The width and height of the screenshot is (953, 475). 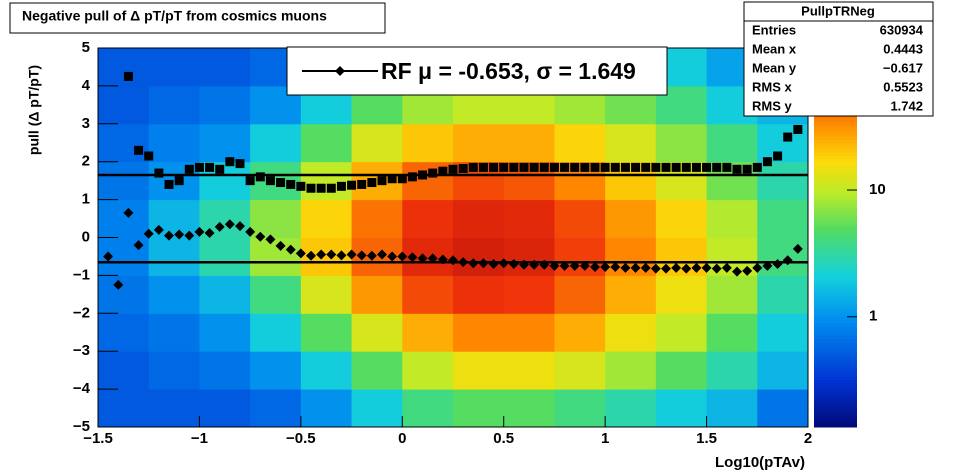 I want to click on y-tick-label: 0, so click(x=86, y=236).